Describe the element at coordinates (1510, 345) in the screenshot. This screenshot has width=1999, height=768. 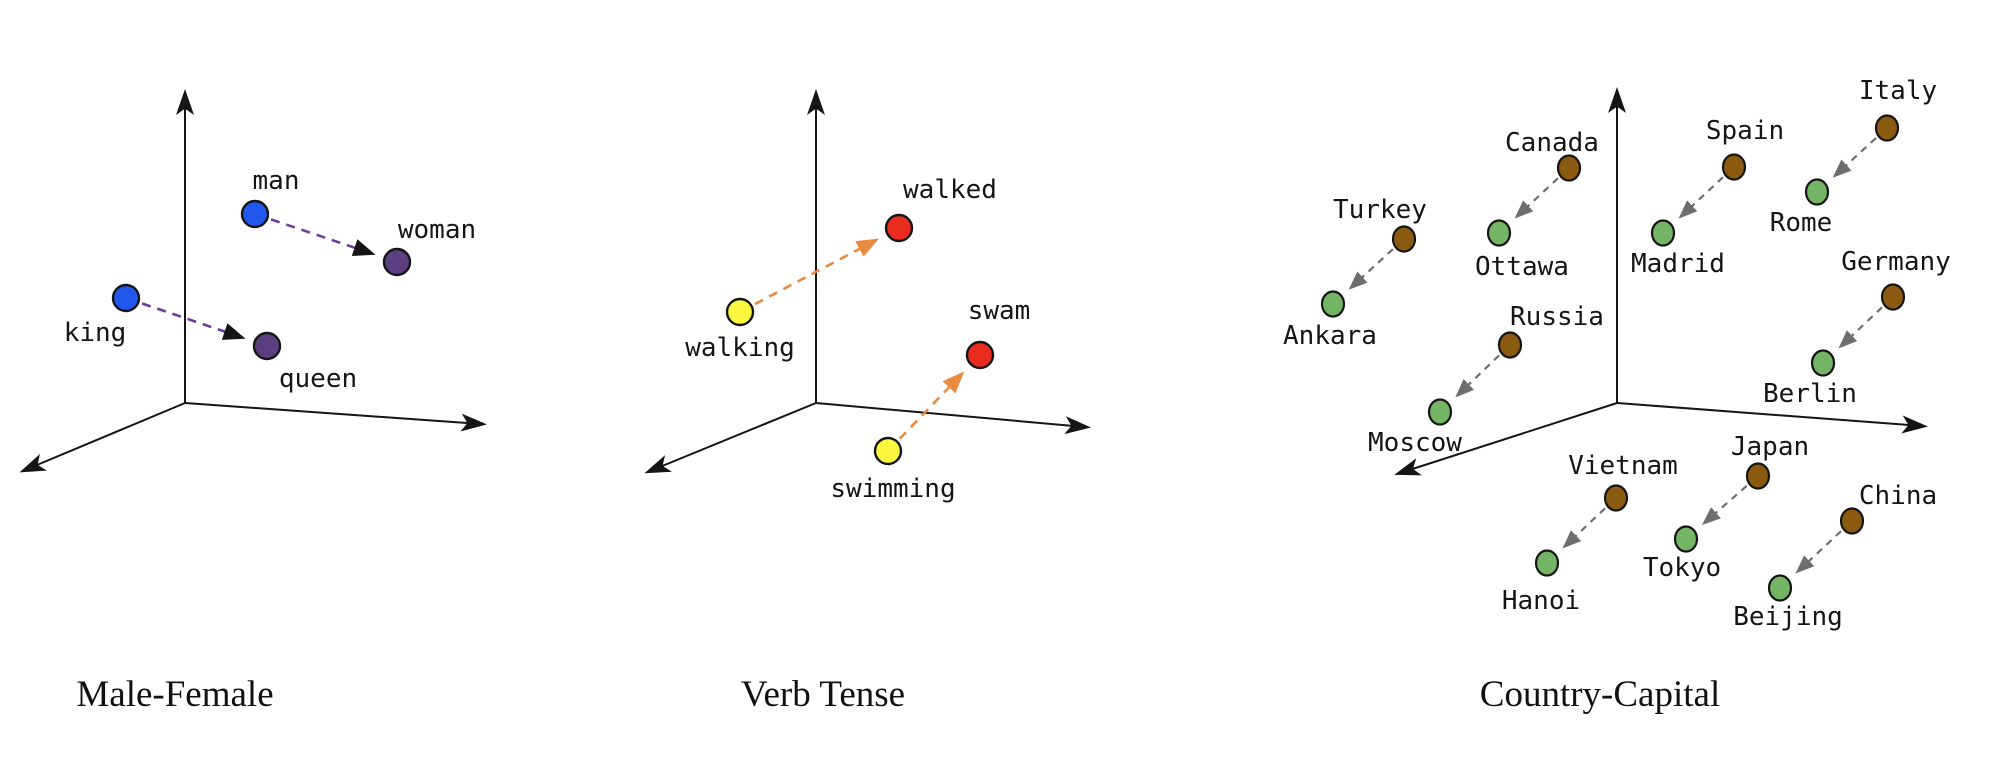
I see `point-russia` at that location.